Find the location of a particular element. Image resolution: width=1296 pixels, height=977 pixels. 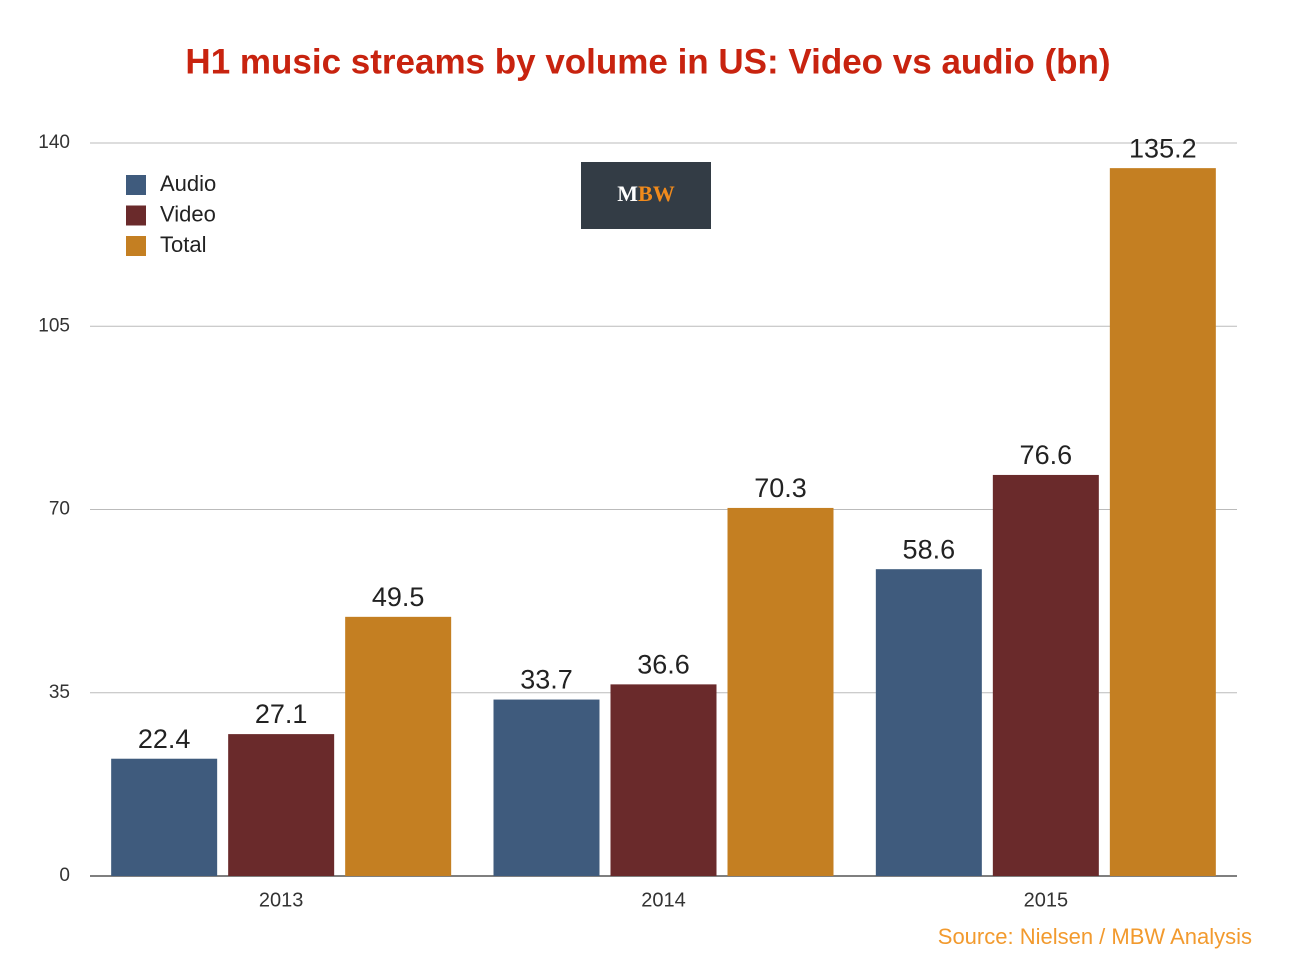

value-label: 33.7 is located at coordinates (546, 680).